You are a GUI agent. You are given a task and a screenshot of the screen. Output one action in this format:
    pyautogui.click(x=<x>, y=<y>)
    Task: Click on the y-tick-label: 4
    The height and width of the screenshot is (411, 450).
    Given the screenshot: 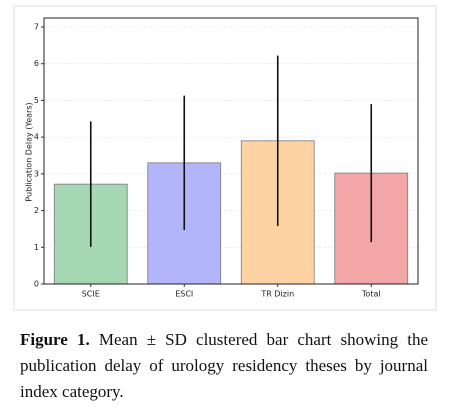 What is the action you would take?
    pyautogui.click(x=36, y=137)
    